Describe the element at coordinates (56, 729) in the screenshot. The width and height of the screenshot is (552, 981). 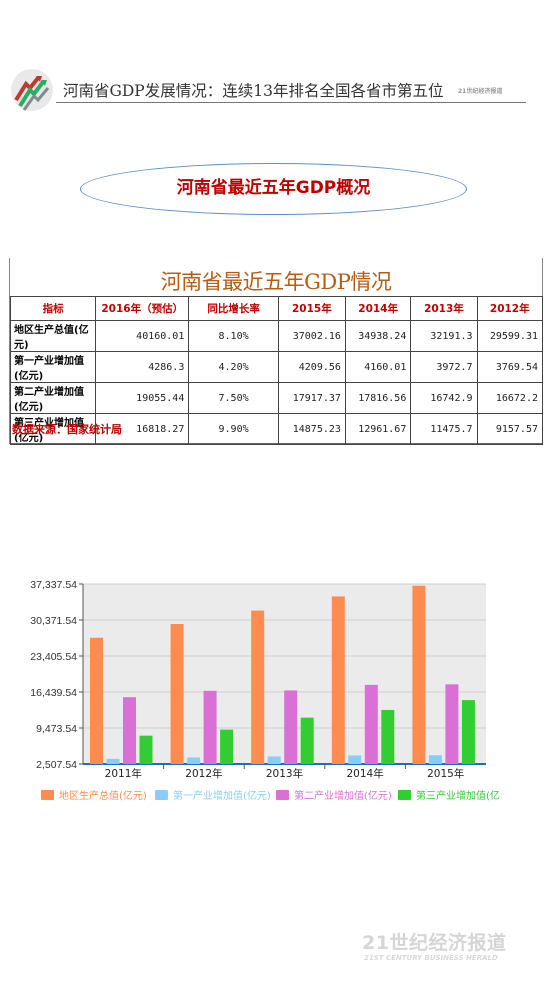
I see `y-tick-label: 9,473.54` at that location.